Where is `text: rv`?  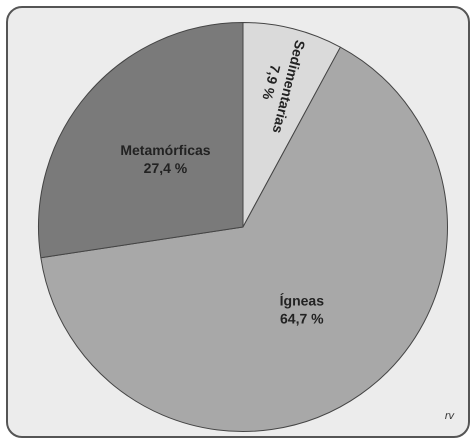 text: rv is located at coordinates (449, 416).